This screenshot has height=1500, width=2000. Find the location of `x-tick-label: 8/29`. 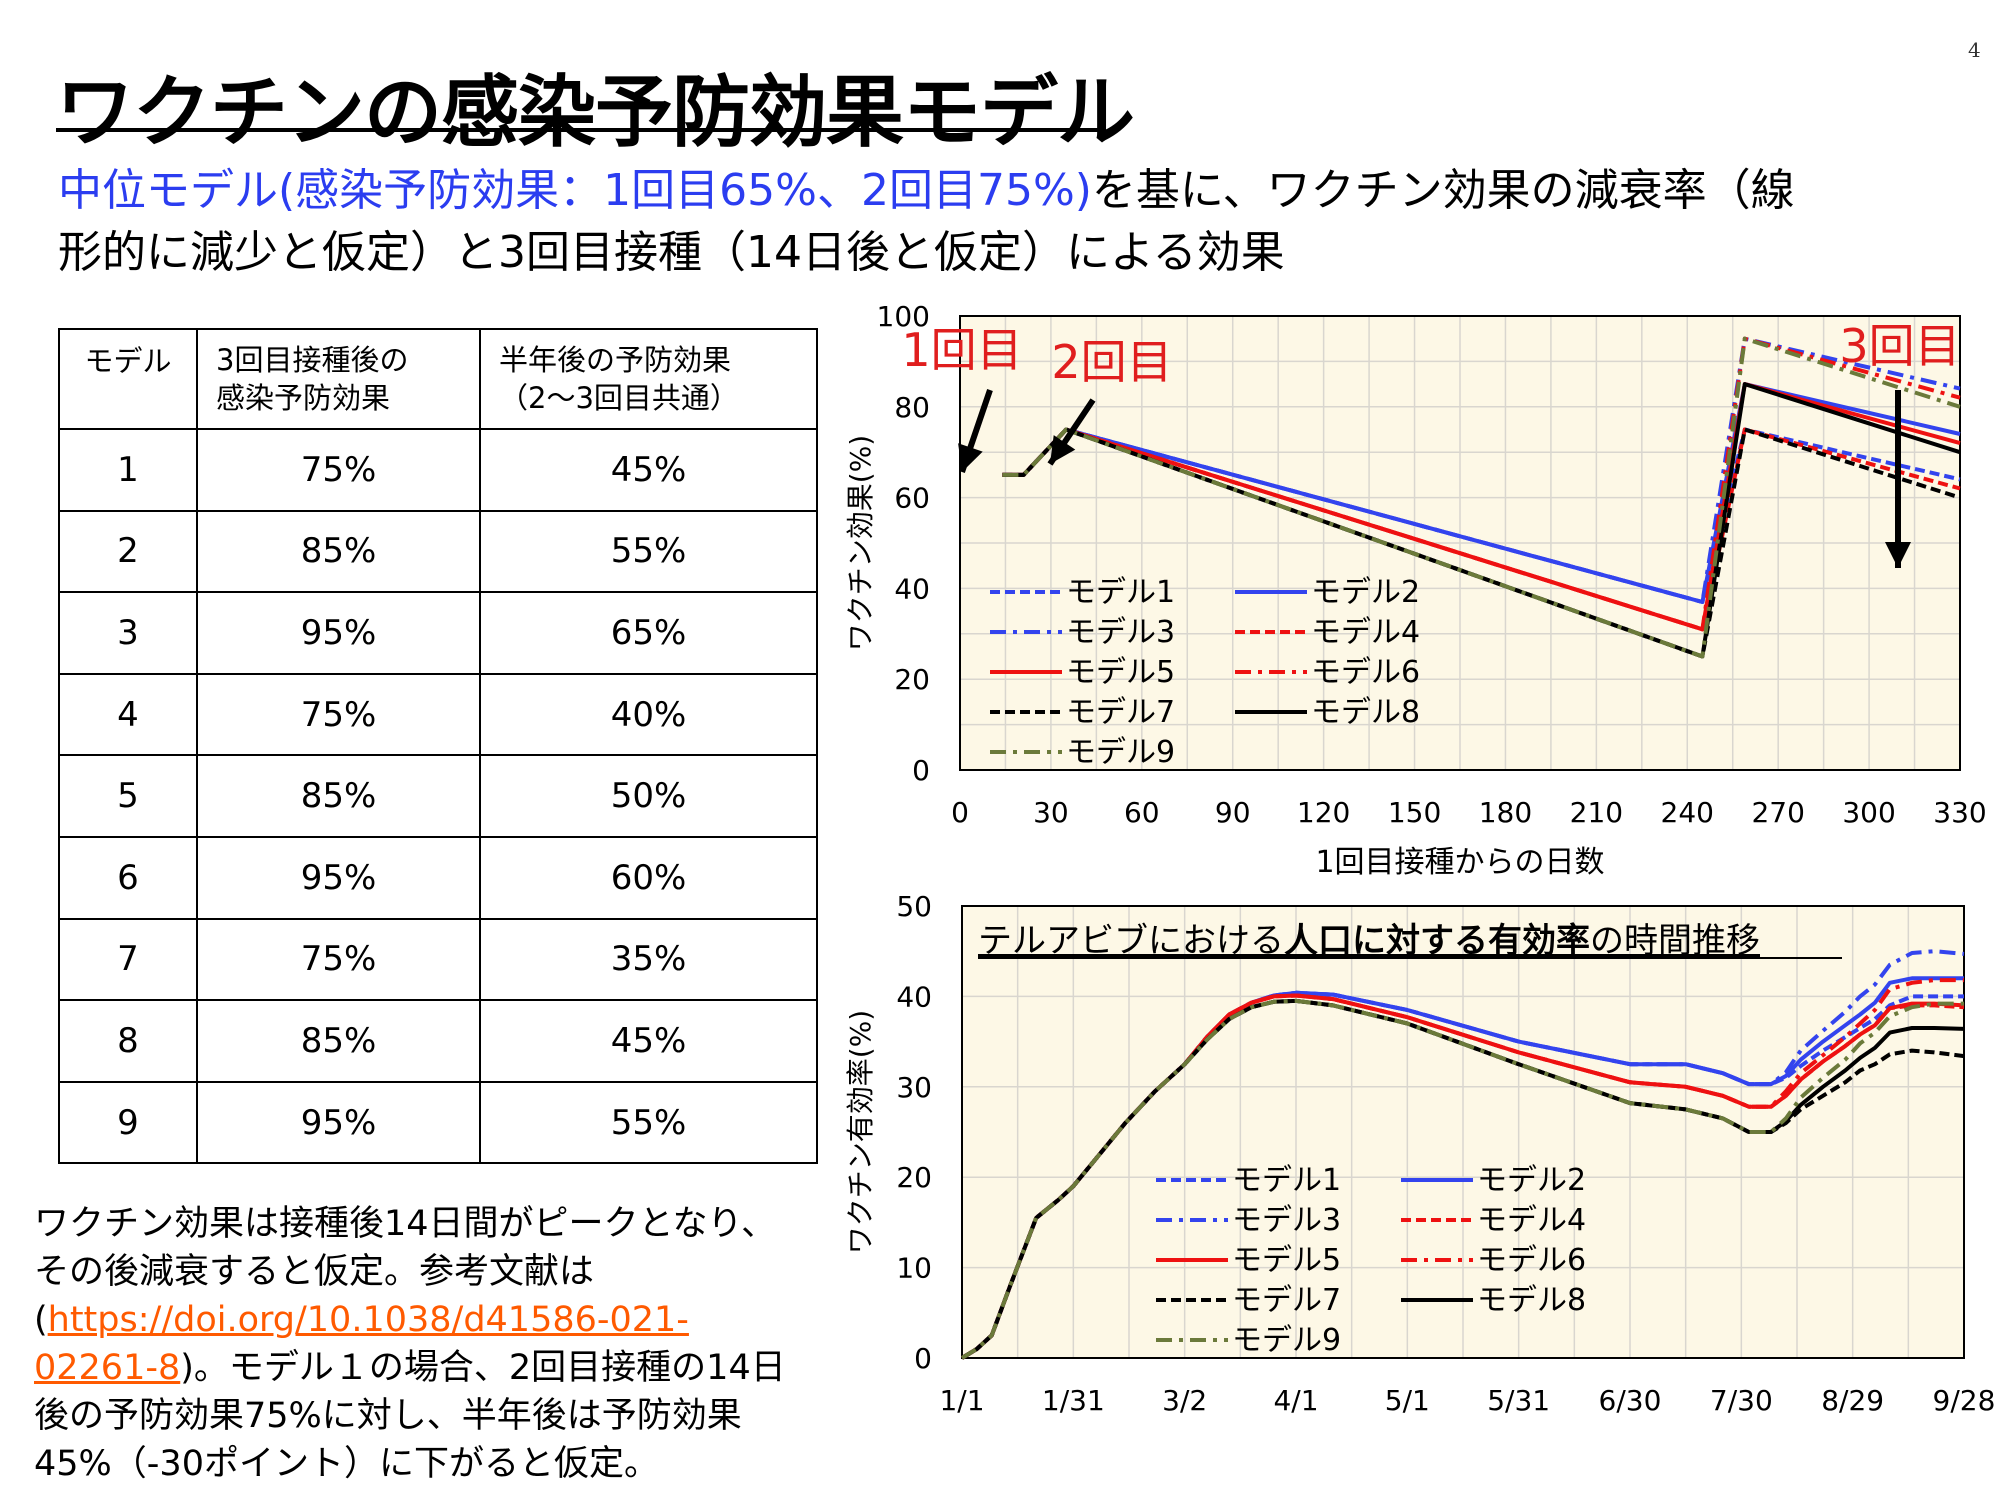

x-tick-label: 8/29 is located at coordinates (1852, 1400).